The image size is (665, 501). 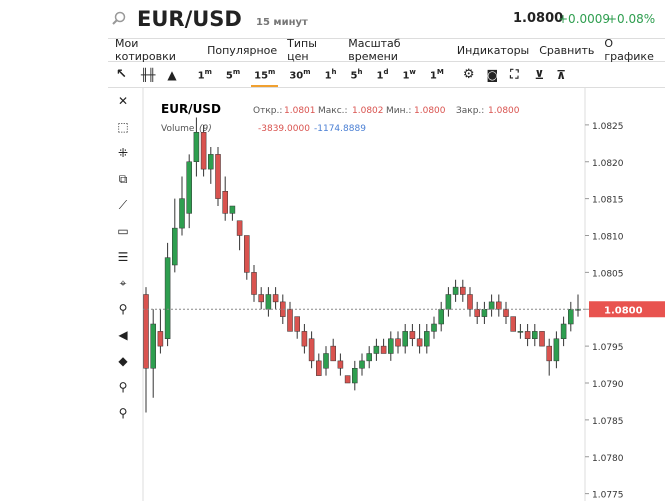 What do you see at coordinates (302, 50) in the screenshot?
I see `menu-item: Типы цен` at bounding box center [302, 50].